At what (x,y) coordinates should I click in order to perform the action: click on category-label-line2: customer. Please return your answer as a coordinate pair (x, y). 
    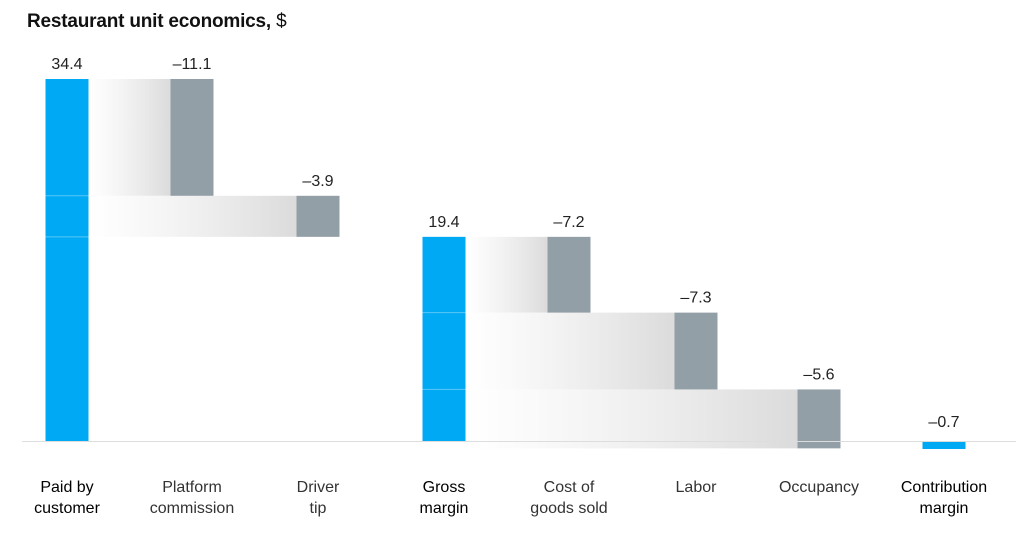
    Looking at the image, I should click on (67, 508).